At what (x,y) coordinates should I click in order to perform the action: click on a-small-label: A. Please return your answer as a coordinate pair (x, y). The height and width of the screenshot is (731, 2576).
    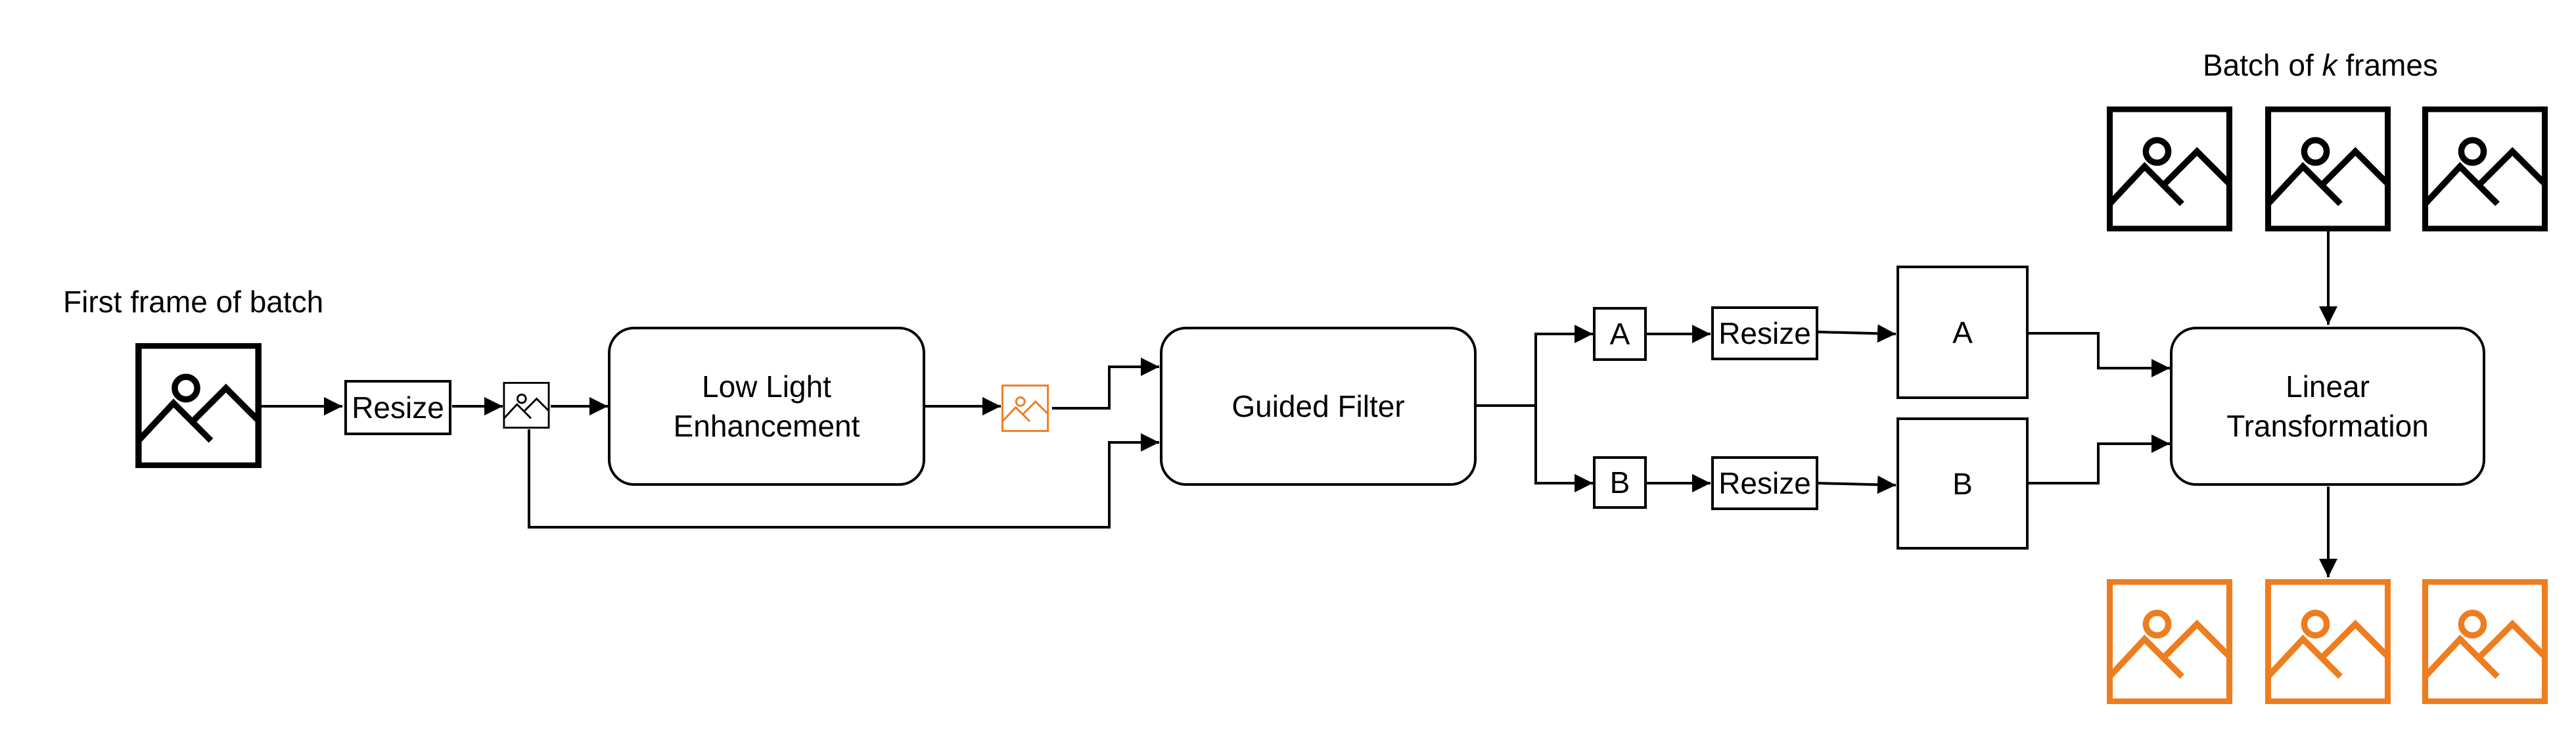
    Looking at the image, I should click on (1619, 334).